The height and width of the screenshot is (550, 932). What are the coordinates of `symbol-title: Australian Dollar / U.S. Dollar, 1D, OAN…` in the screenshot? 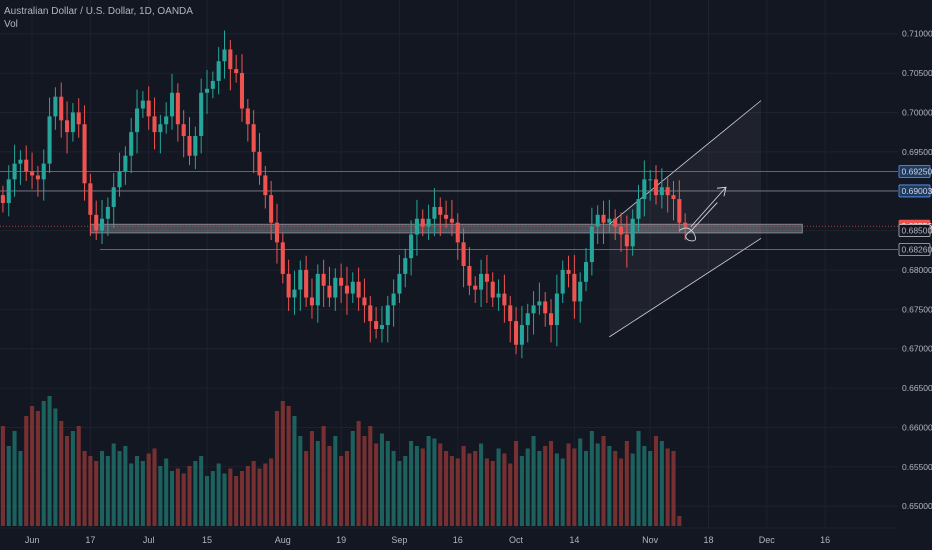 It's located at (98, 11).